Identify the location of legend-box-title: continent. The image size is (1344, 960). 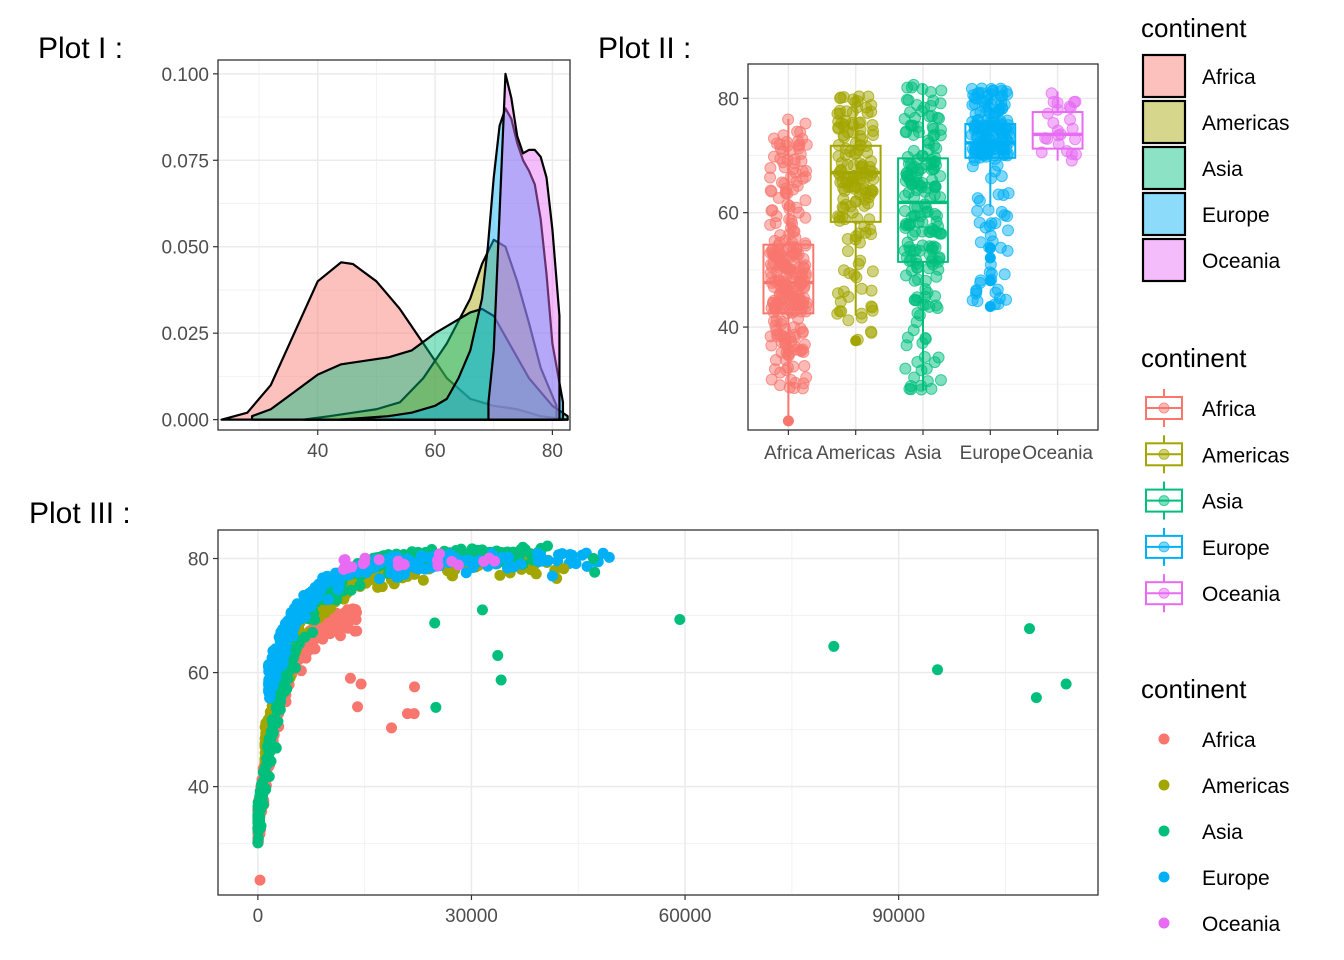
(1194, 358).